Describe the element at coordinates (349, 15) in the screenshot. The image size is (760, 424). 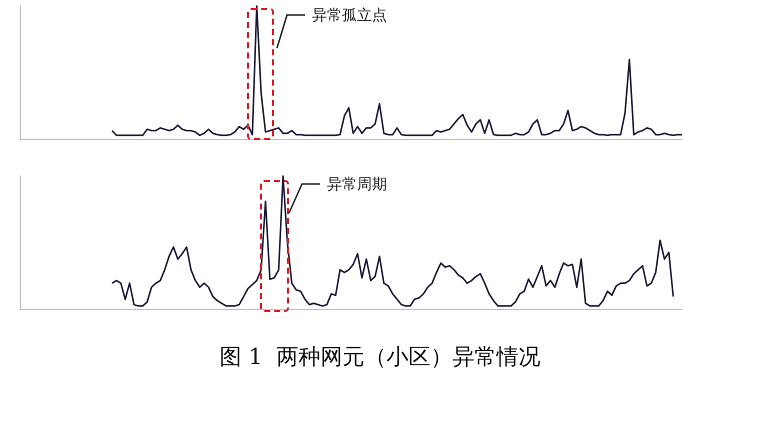
I see `annotation: 异常孤立点` at that location.